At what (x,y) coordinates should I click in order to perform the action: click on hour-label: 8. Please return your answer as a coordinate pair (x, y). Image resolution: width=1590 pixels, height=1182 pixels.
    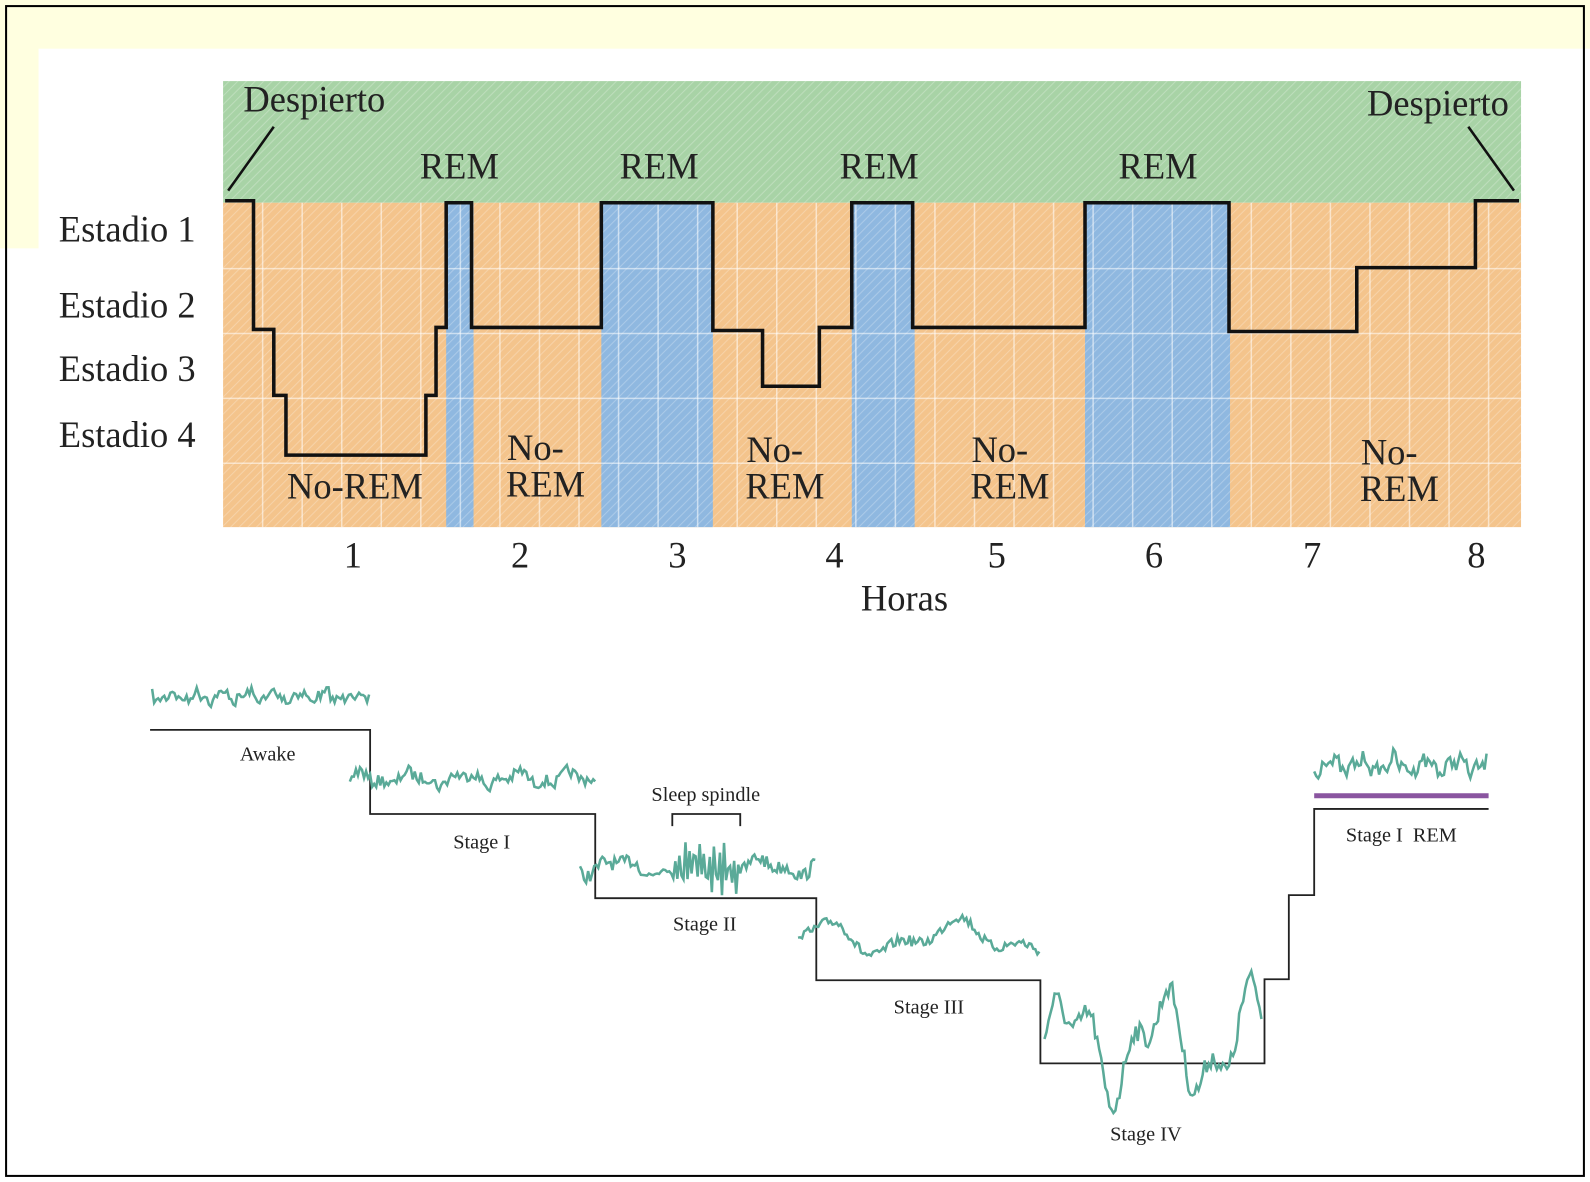
    Looking at the image, I should click on (1476, 555).